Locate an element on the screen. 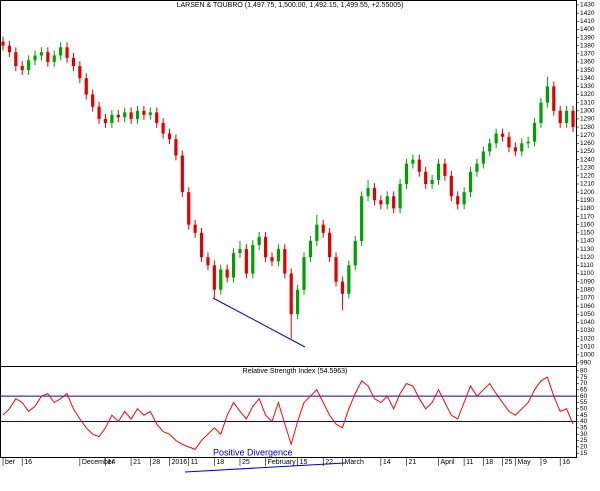 Image resolution: width=600 pixels, height=491 pixels. y-tick-label: 1240 is located at coordinates (587, 159).